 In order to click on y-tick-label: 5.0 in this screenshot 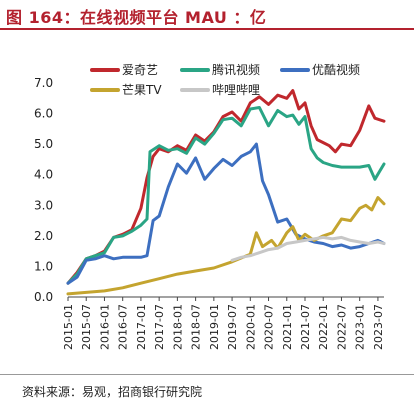, I will do `click(43, 144)`.